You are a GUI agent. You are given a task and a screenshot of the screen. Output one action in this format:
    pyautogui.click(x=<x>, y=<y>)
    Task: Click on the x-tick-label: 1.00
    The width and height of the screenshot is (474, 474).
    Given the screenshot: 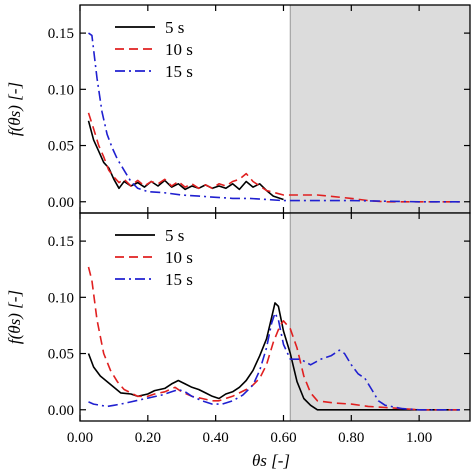 What is the action you would take?
    pyautogui.click(x=419, y=438)
    